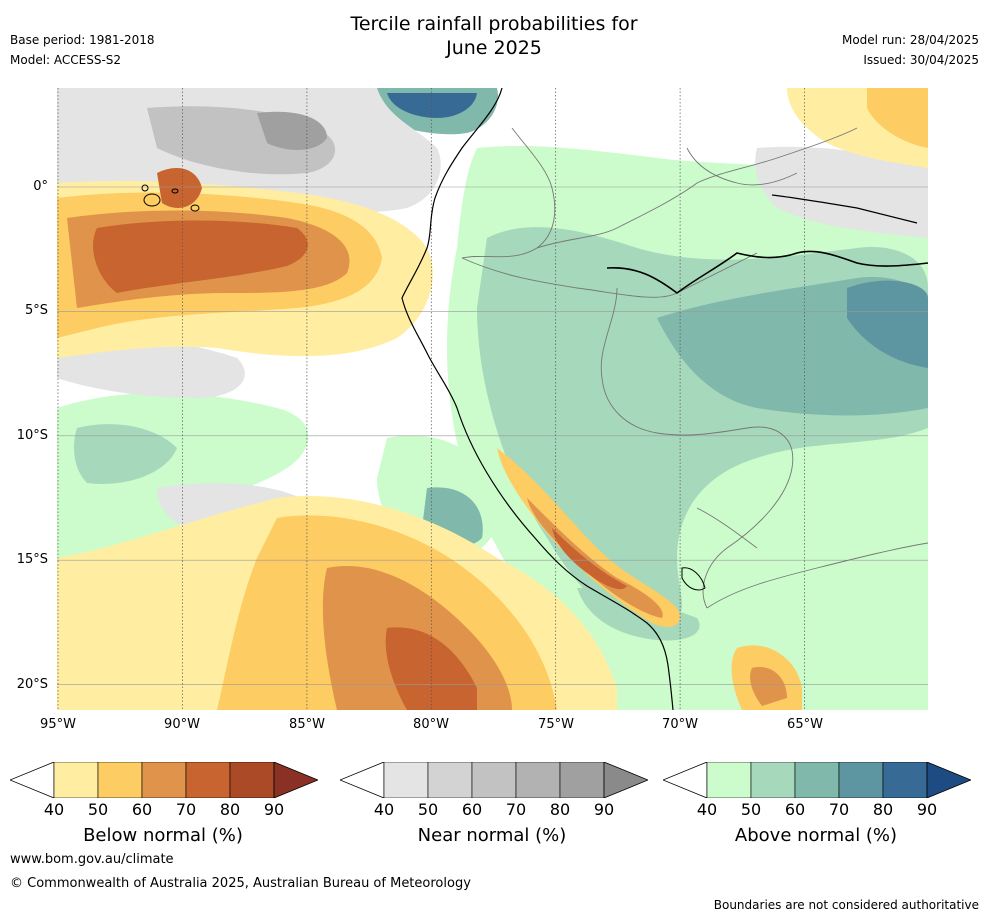 This screenshot has height=919, width=988. Describe the element at coordinates (82, 50) in the screenshot. I see `meta-left: Base period: 1981-2018 Model: ACCESS-S2` at that location.